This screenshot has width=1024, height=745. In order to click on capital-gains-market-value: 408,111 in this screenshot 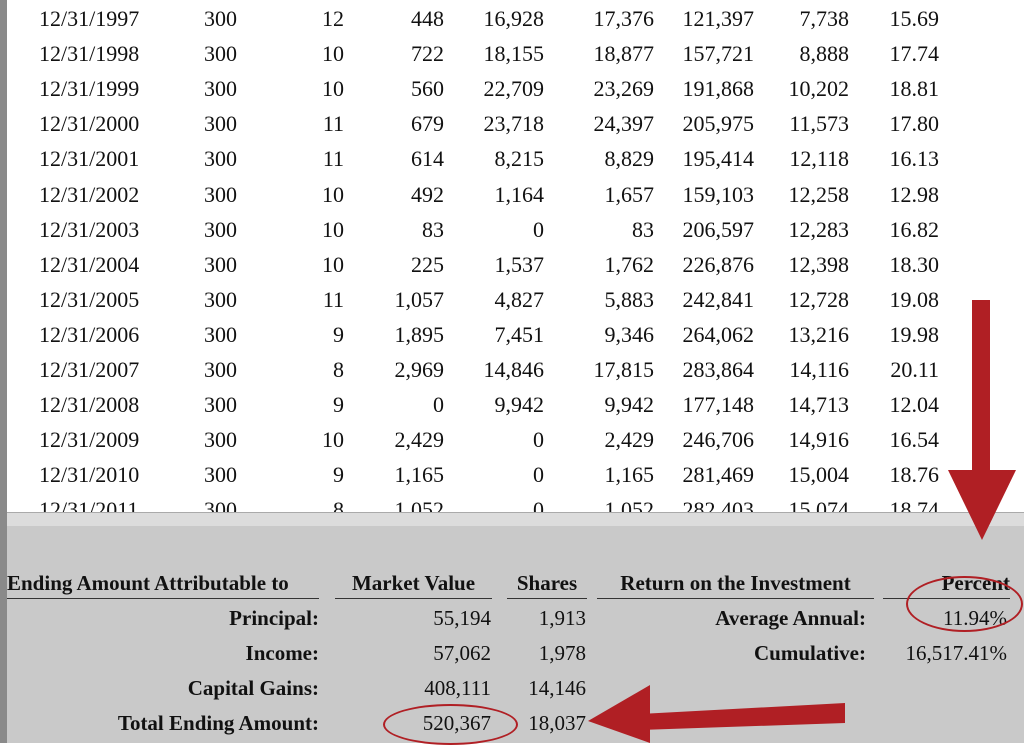, I will do `click(457, 688)`.